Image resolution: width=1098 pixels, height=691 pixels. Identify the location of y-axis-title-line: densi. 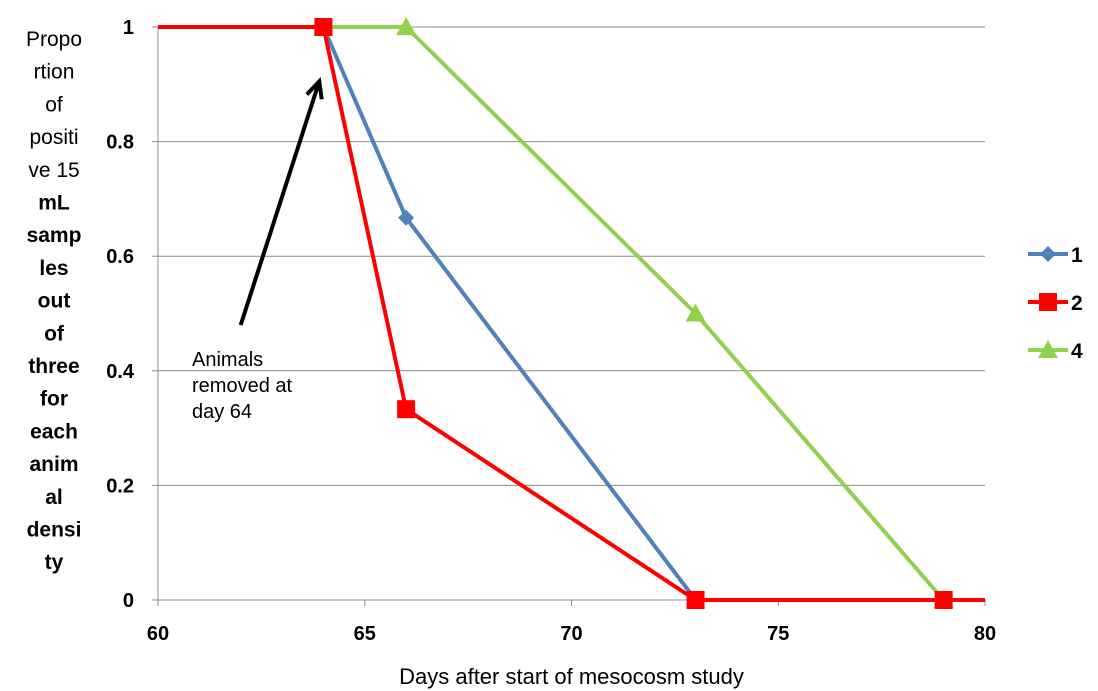
(54, 530).